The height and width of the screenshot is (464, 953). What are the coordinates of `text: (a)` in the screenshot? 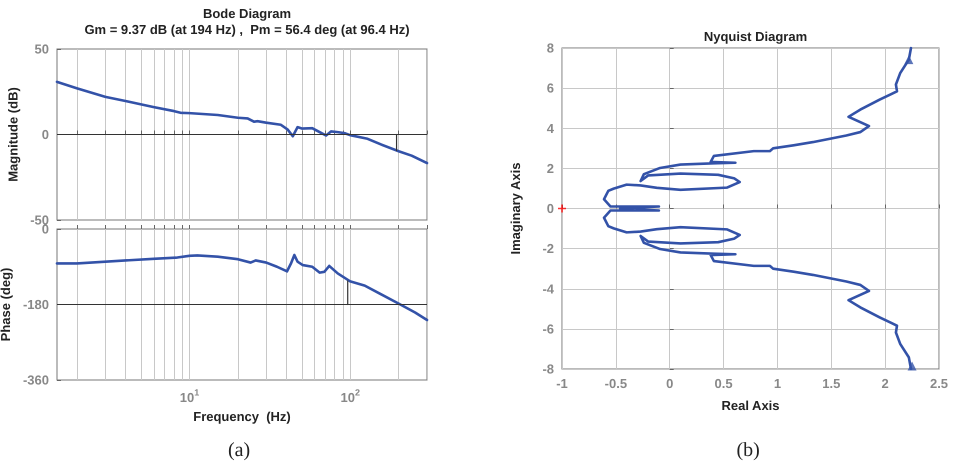 It's located at (239, 450).